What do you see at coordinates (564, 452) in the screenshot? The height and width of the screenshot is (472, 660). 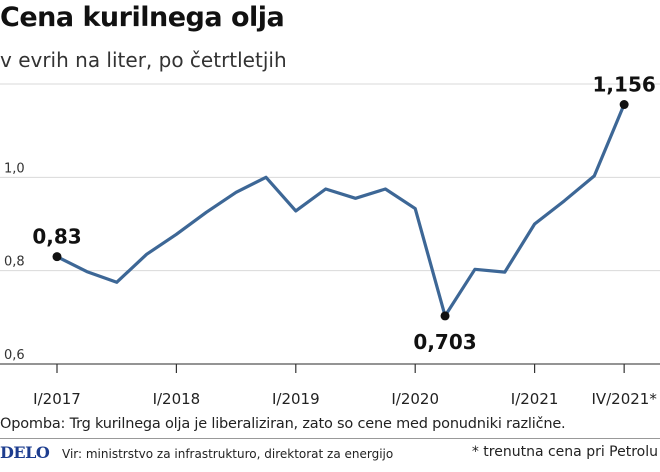 I see `footnote-text: * trenutna cena pri Petrolu` at bounding box center [564, 452].